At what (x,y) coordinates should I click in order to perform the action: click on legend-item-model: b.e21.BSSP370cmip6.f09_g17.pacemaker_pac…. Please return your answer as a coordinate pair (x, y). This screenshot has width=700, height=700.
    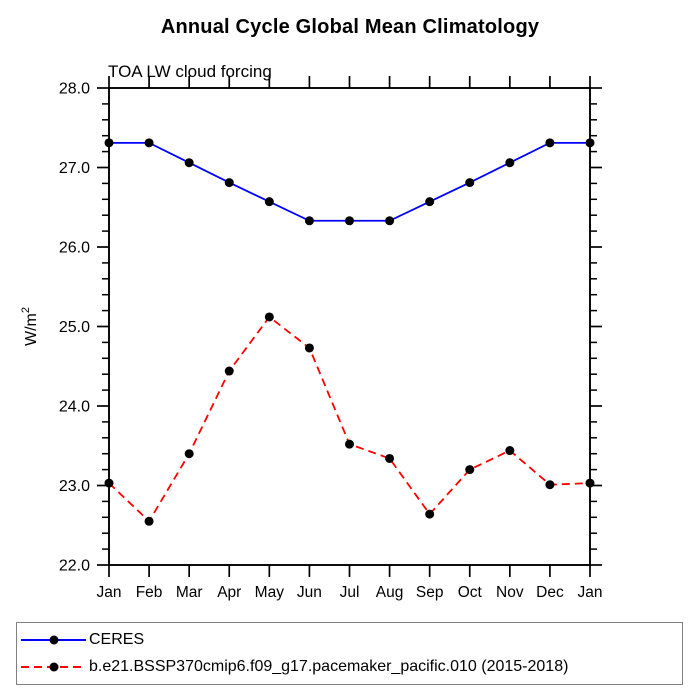
    Looking at the image, I should click on (349, 667).